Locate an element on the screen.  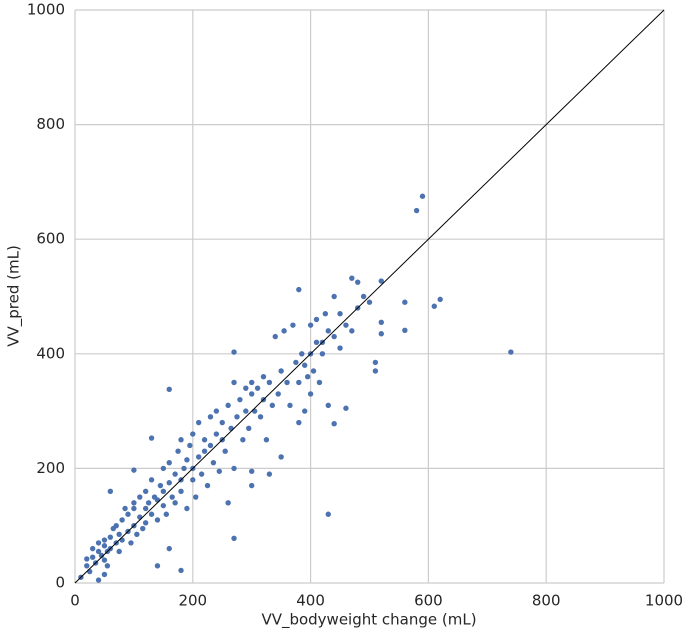
x-axis-label: VV_bodyweight change (mL) is located at coordinates (368, 620).